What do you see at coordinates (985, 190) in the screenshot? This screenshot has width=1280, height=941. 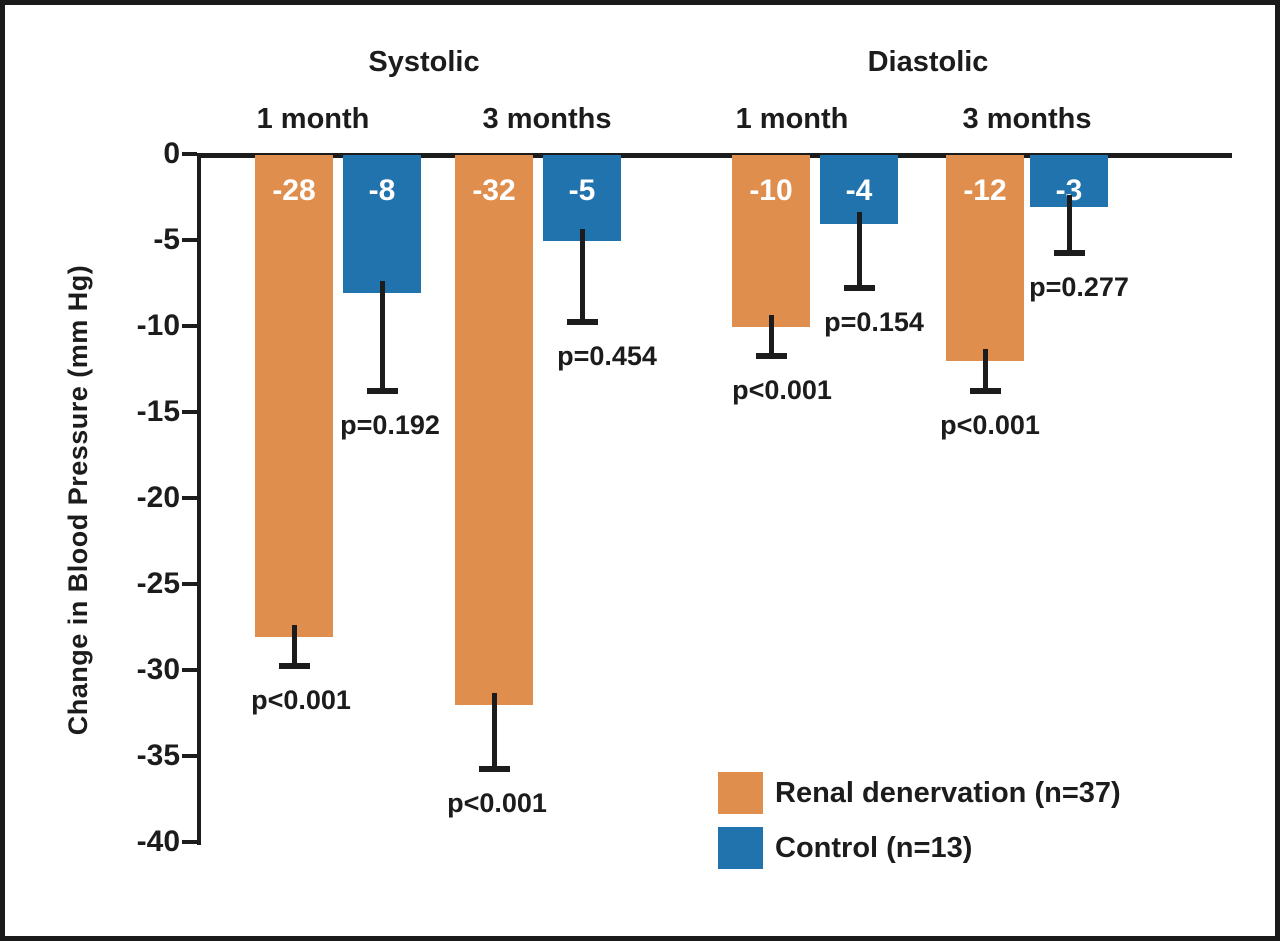 I see `bar-value-label: -12` at bounding box center [985, 190].